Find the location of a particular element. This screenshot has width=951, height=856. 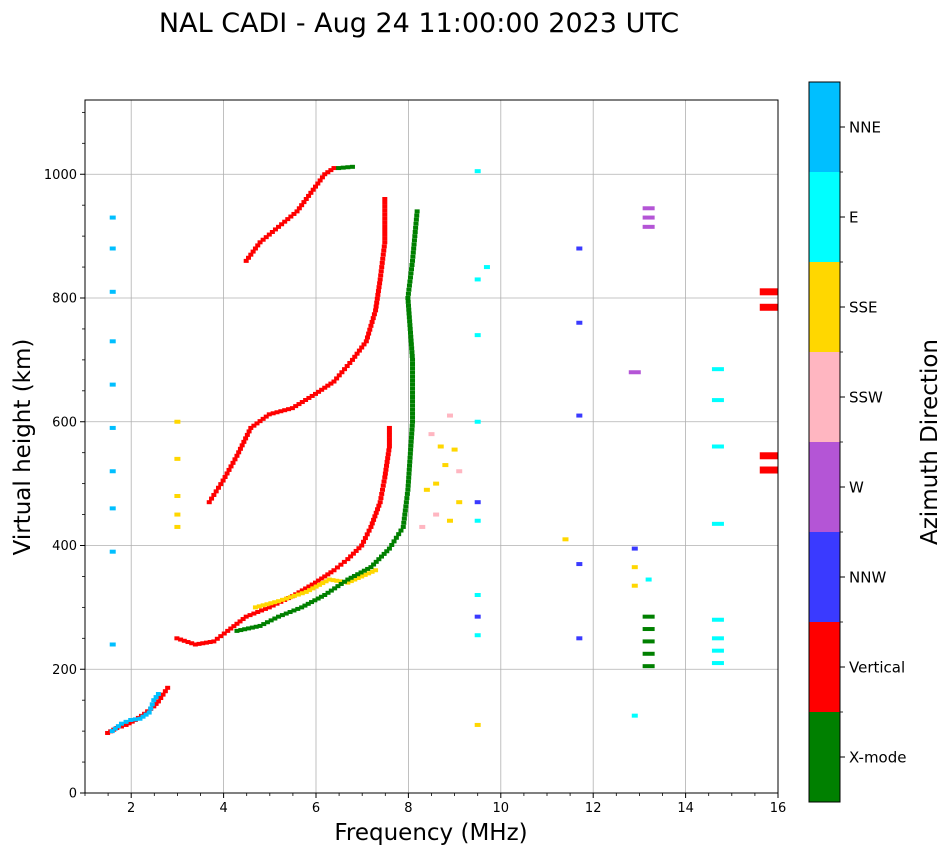

x-tick-label: 2 is located at coordinates (131, 808).